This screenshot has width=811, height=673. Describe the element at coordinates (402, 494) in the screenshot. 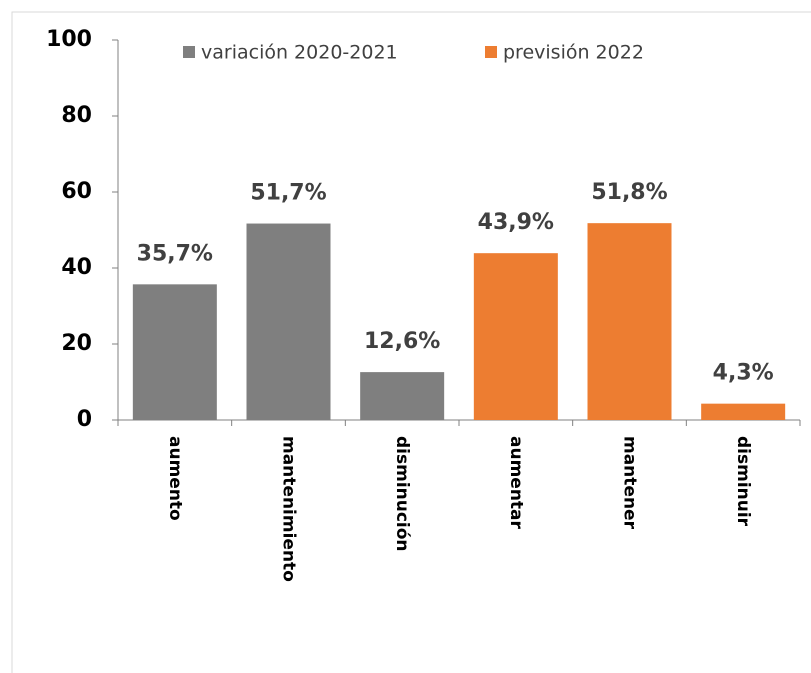

I see `x-tick-label: disminución` at that location.